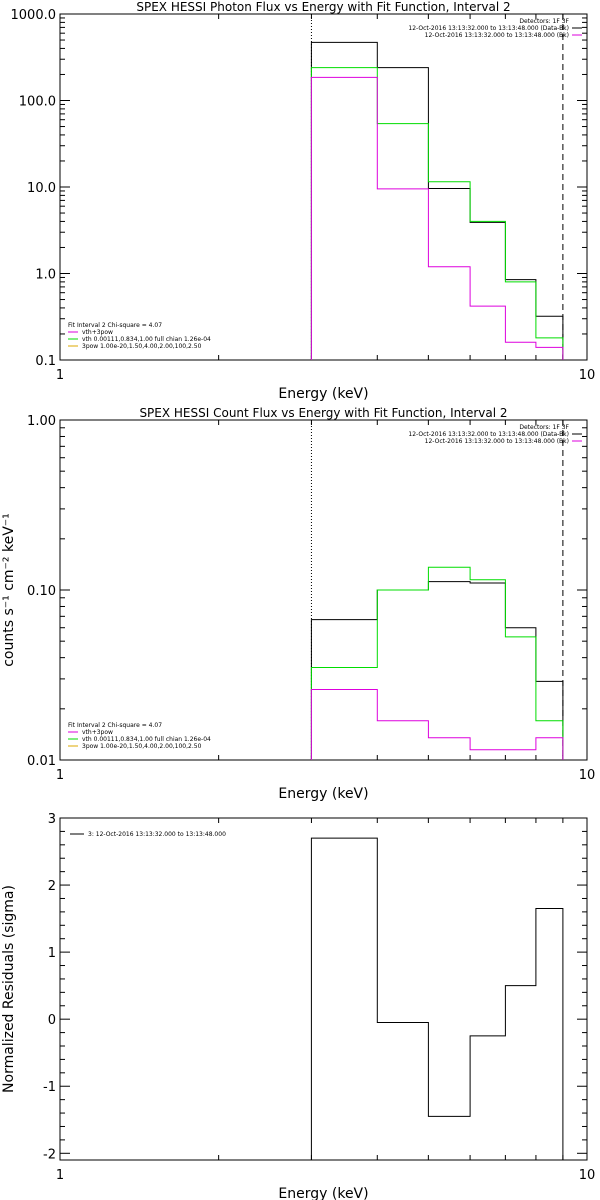 Image resolution: width=600 pixels, height=1200 pixels. I want to click on y-axis-label: counts s⁻¹ cm⁻² keV⁻¹, so click(9, 590).